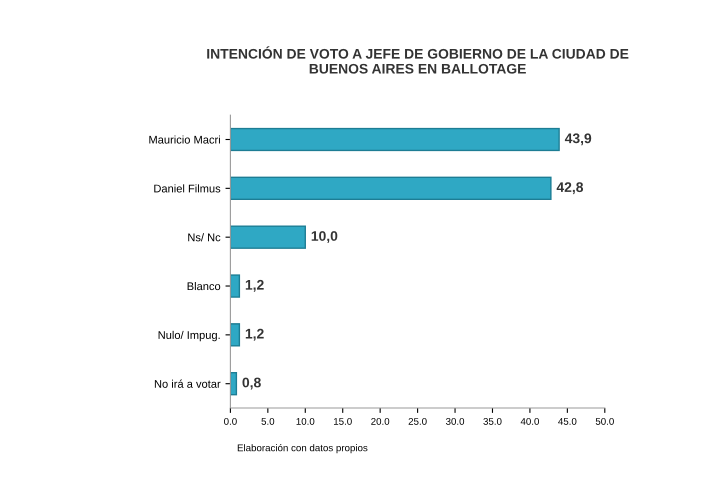  I want to click on y-tick-label: No irá a votar, so click(187, 384).